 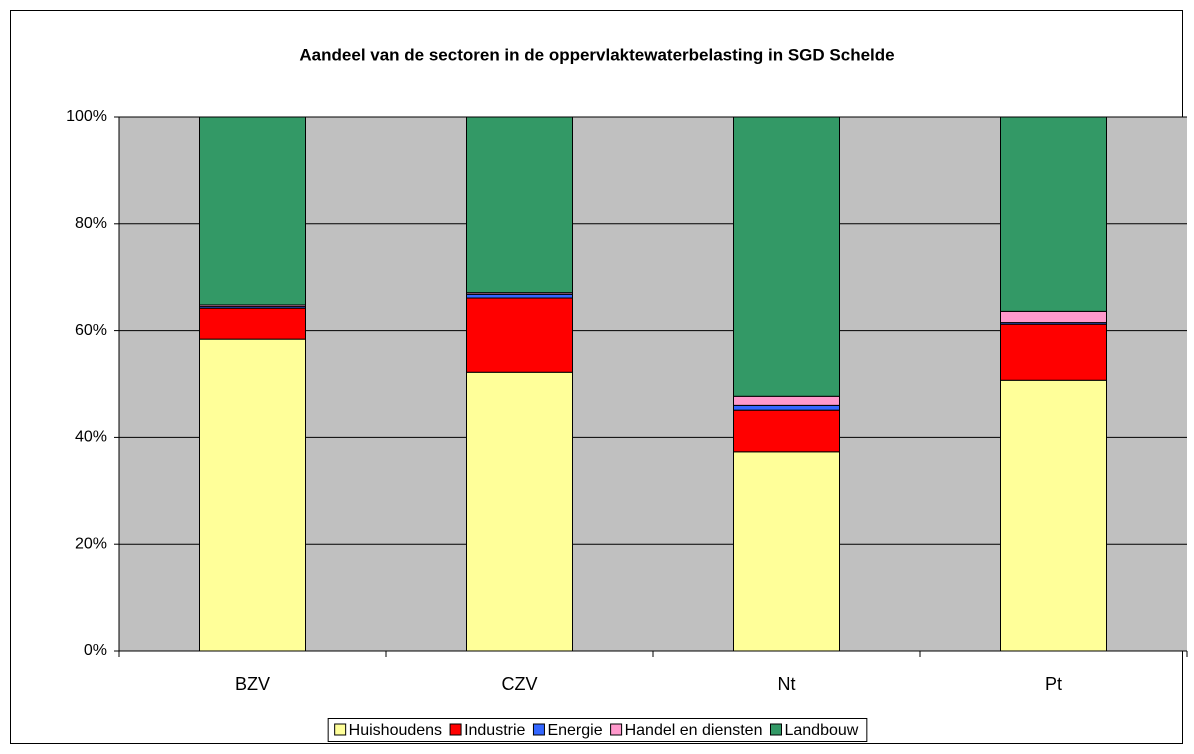 I want to click on x-tick-label: Nt, so click(x=787, y=684).